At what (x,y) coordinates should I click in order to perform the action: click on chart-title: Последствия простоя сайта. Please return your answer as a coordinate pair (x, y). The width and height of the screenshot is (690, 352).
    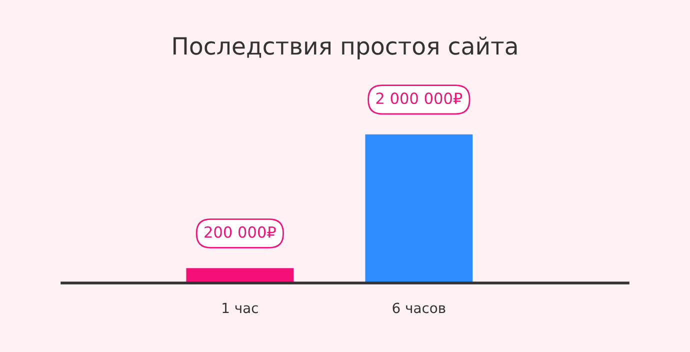
    Looking at the image, I should click on (345, 48).